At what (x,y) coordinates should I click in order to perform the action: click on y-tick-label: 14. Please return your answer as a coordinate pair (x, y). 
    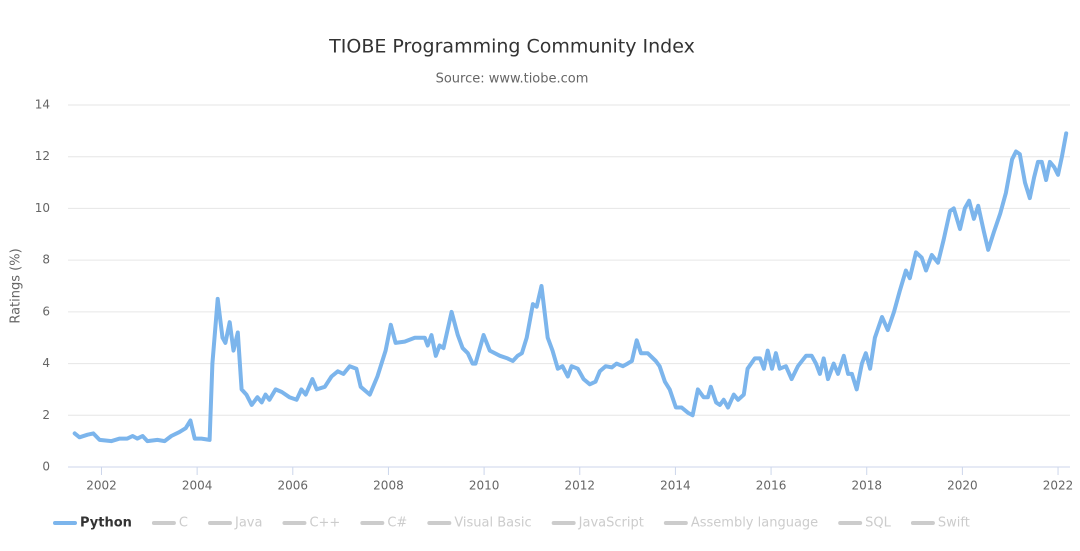
    Looking at the image, I should click on (42, 105).